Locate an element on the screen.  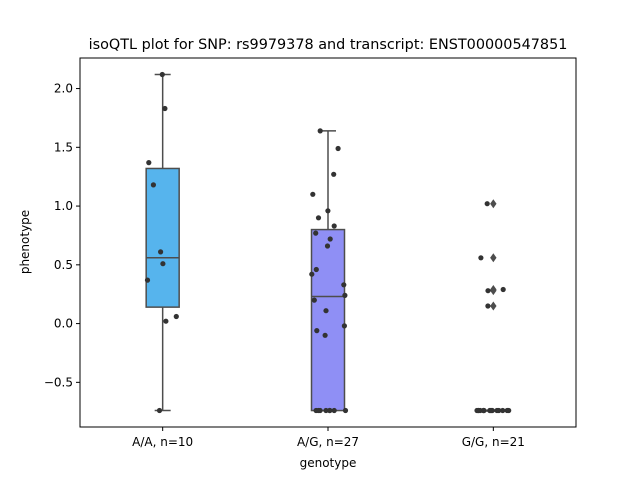
x-tick-label: G/G, n=21 is located at coordinates (493, 442).